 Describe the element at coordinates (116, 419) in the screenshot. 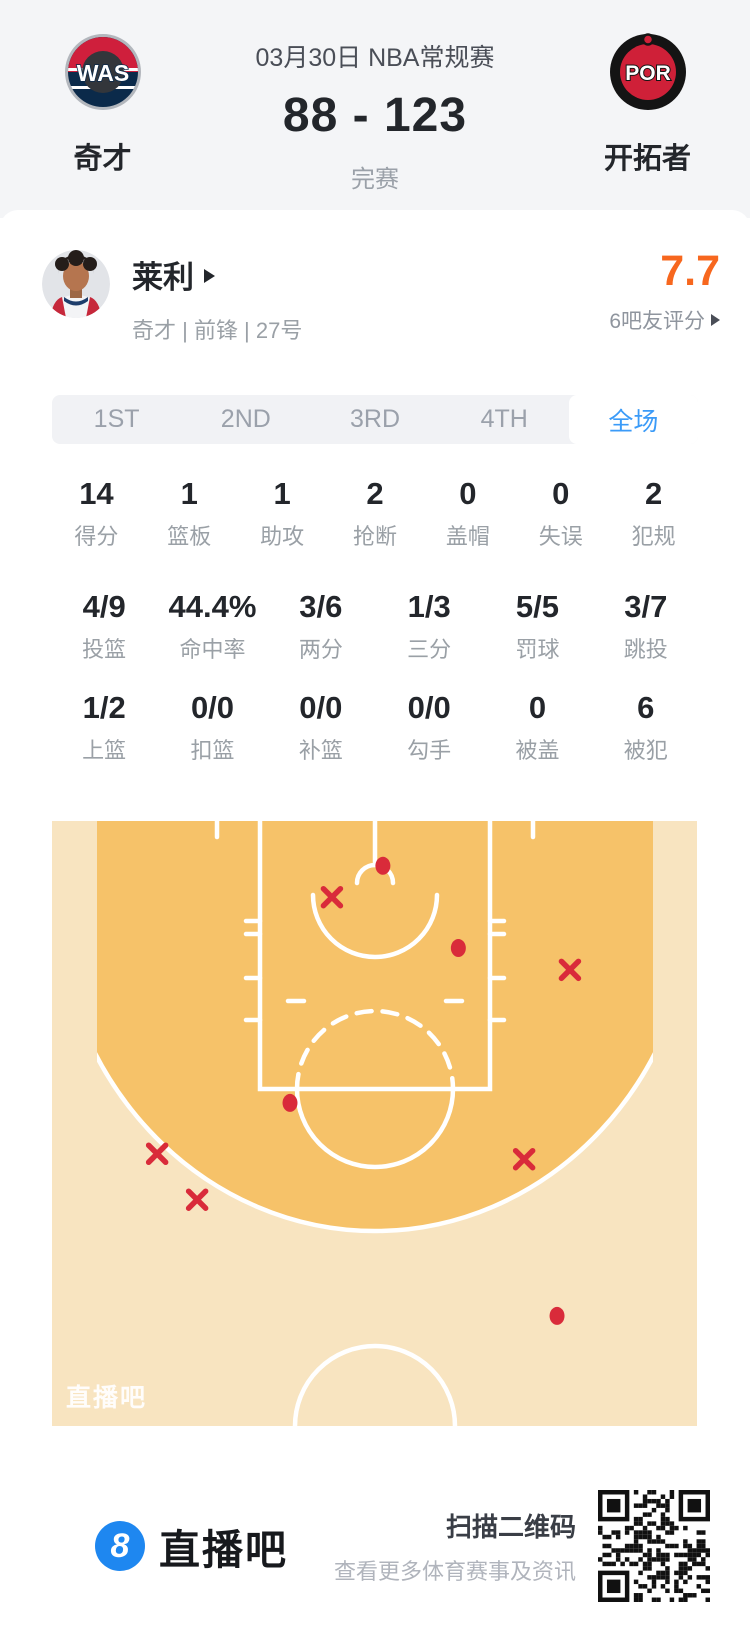

I see `tab-1ST: 1ST` at that location.